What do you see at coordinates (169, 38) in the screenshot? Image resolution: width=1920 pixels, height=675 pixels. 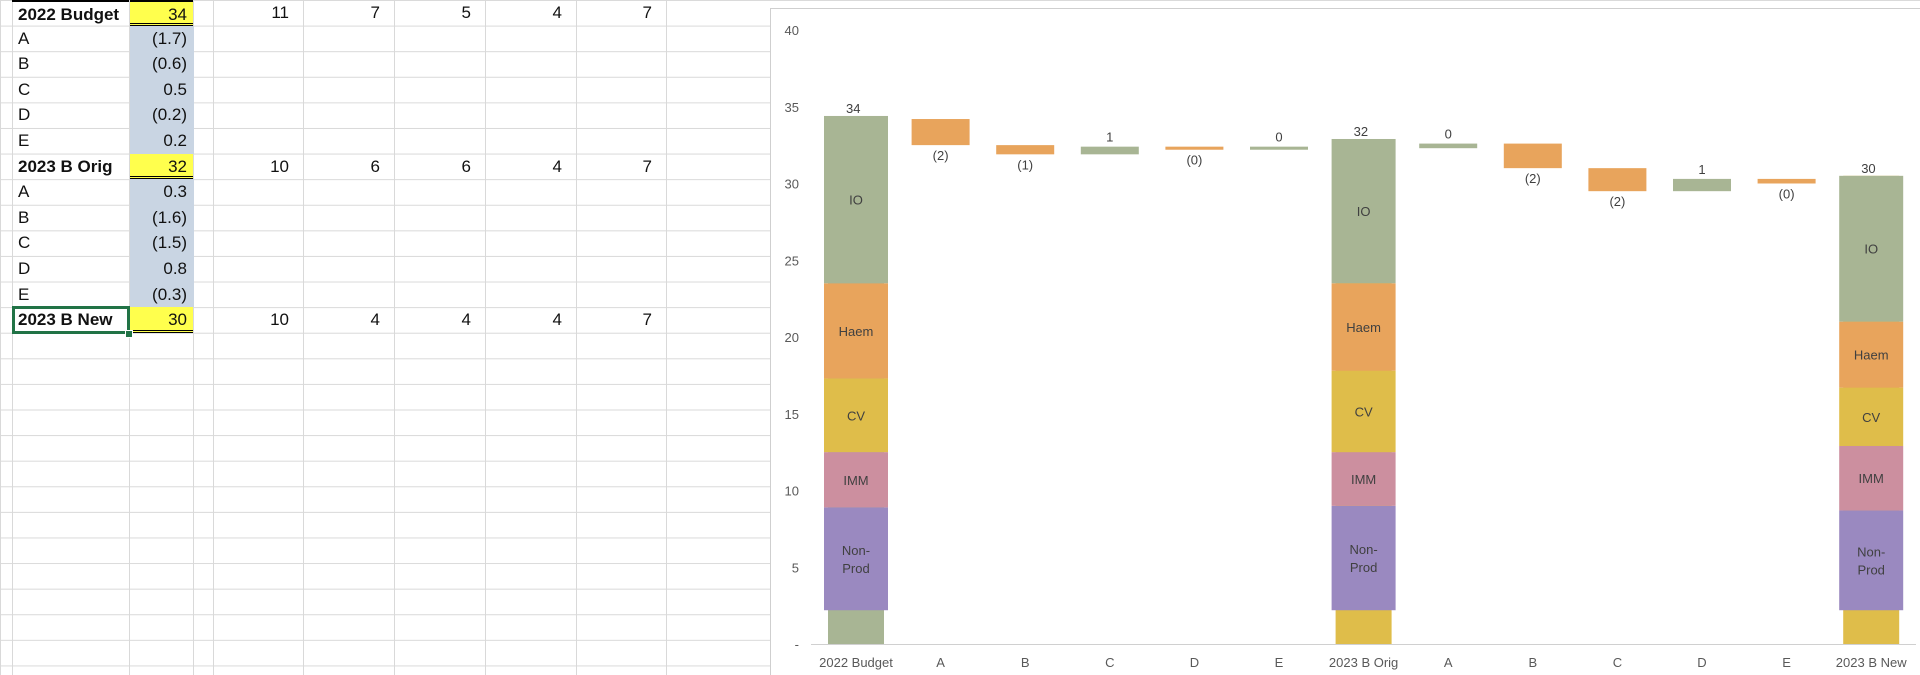 I see `value-cell-a: (1.7)` at bounding box center [169, 38].